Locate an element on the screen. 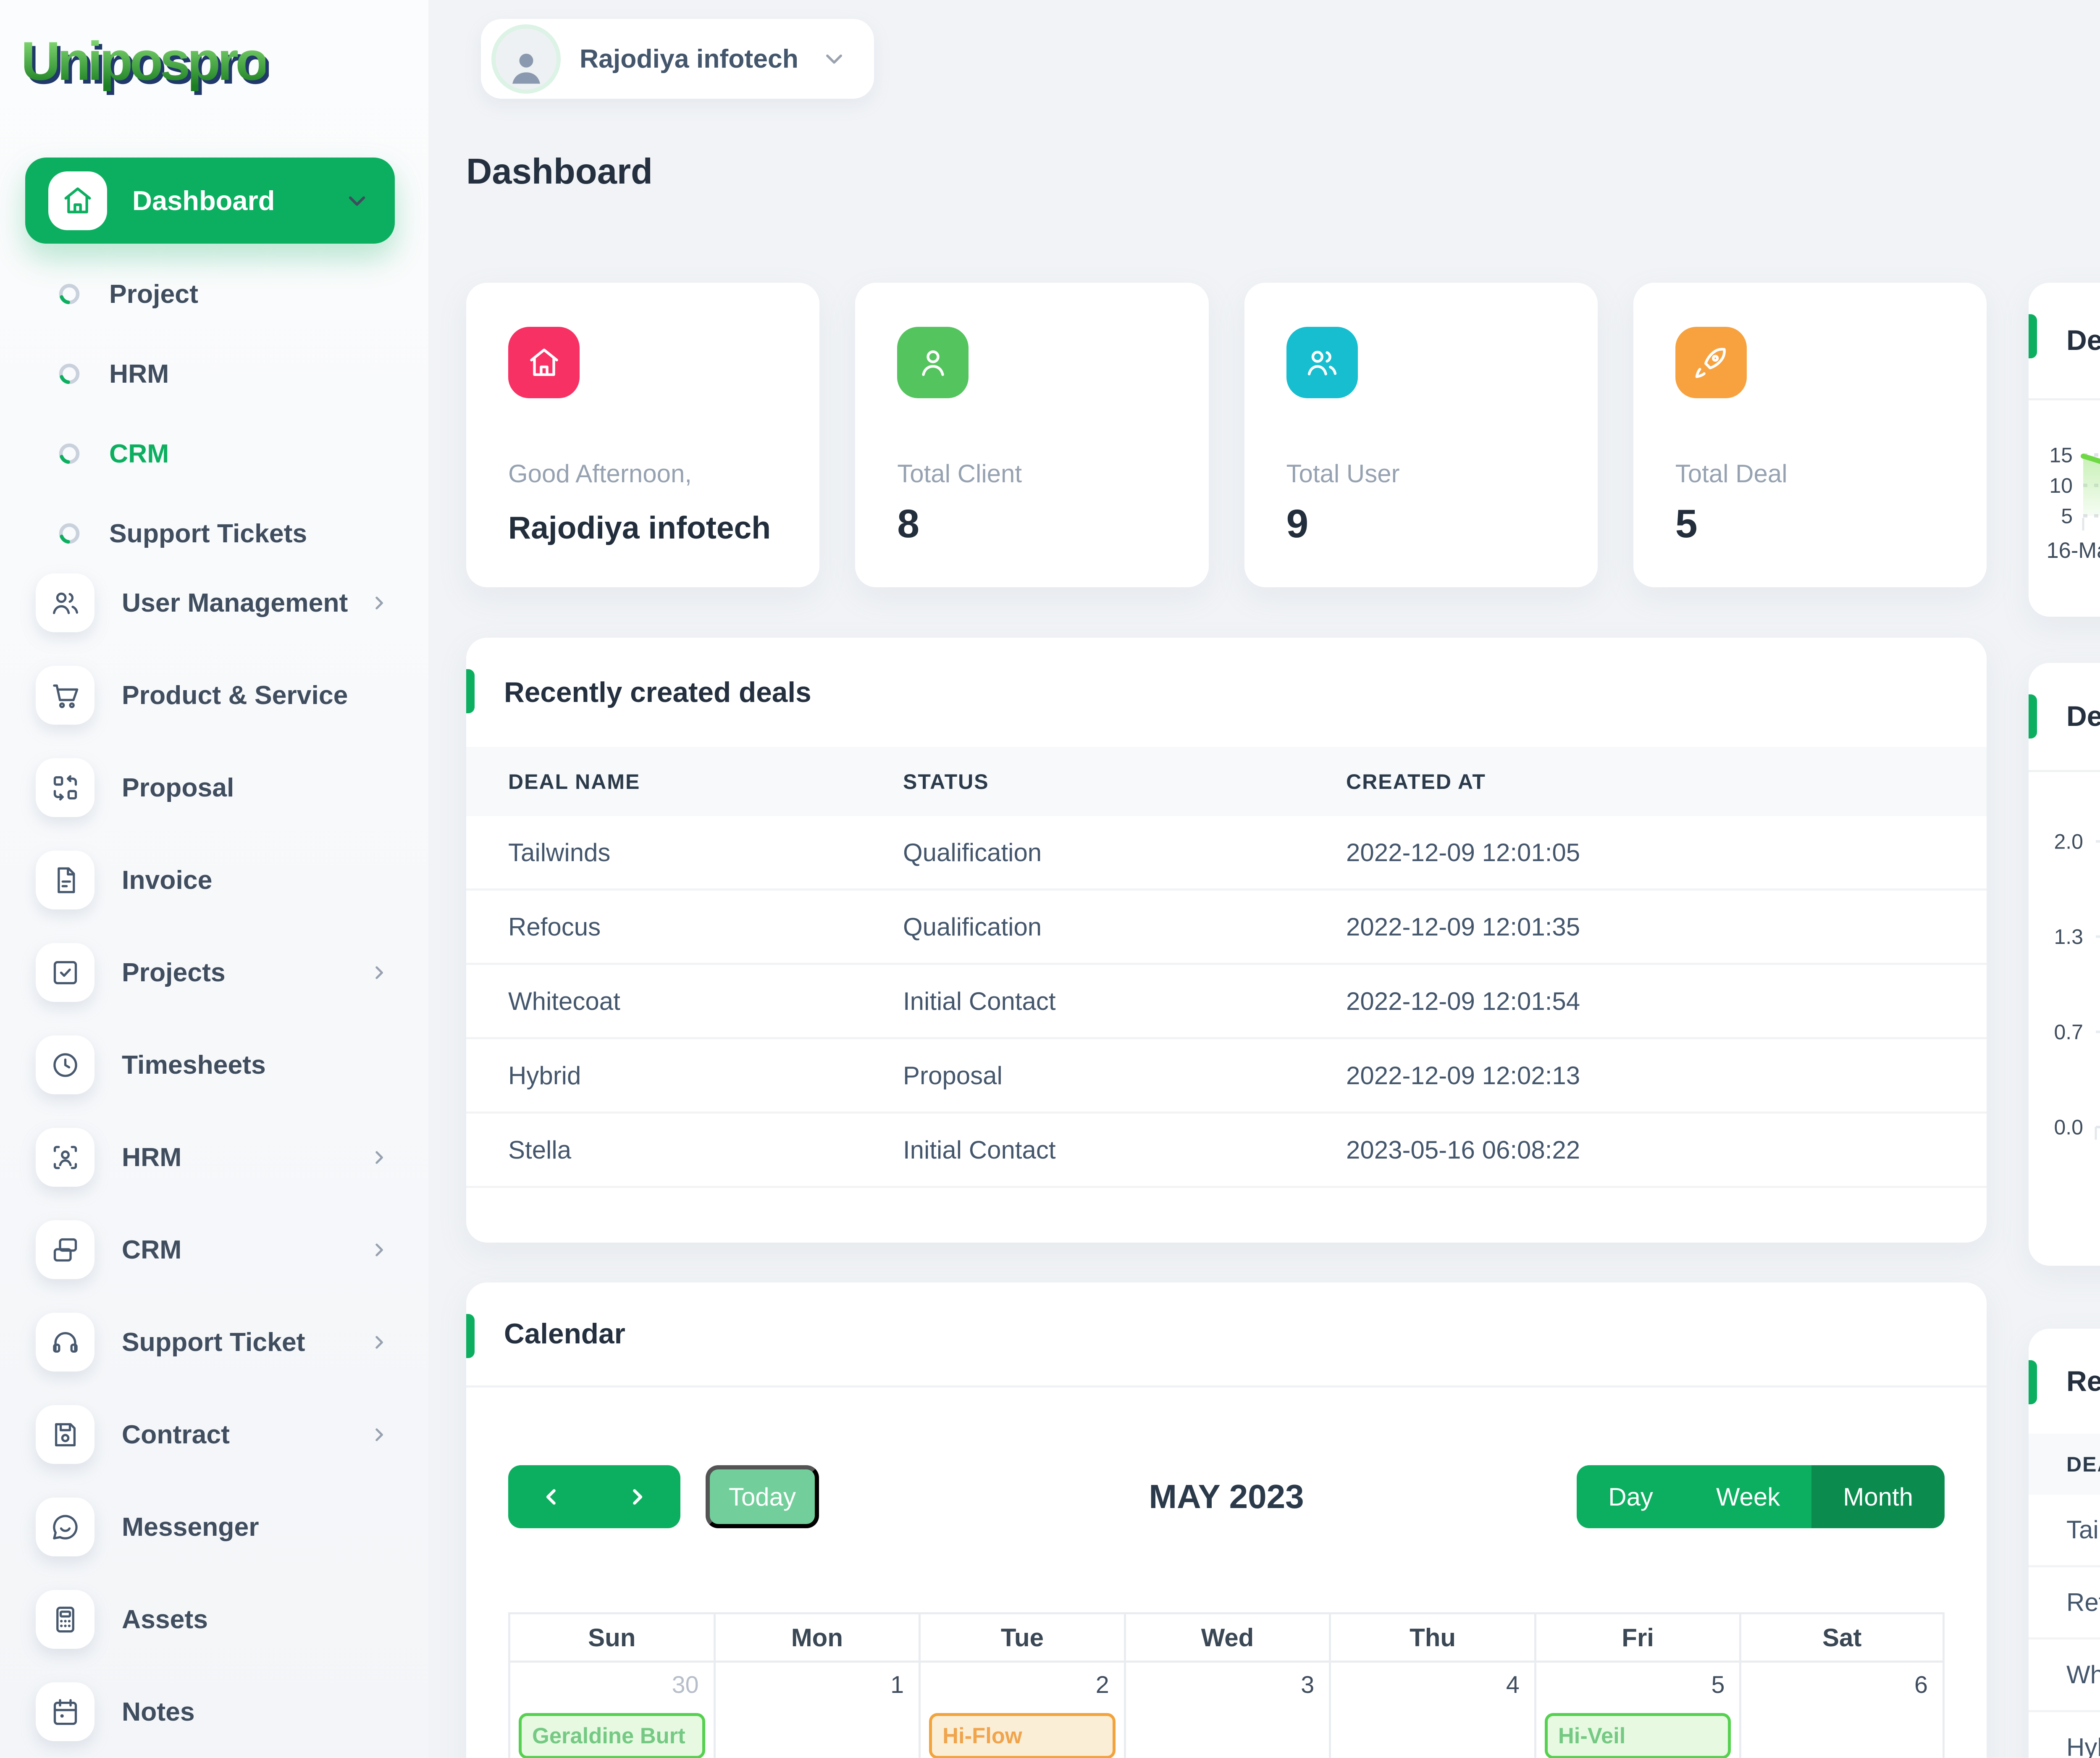  table-cell: Qualification is located at coordinates (972, 927).